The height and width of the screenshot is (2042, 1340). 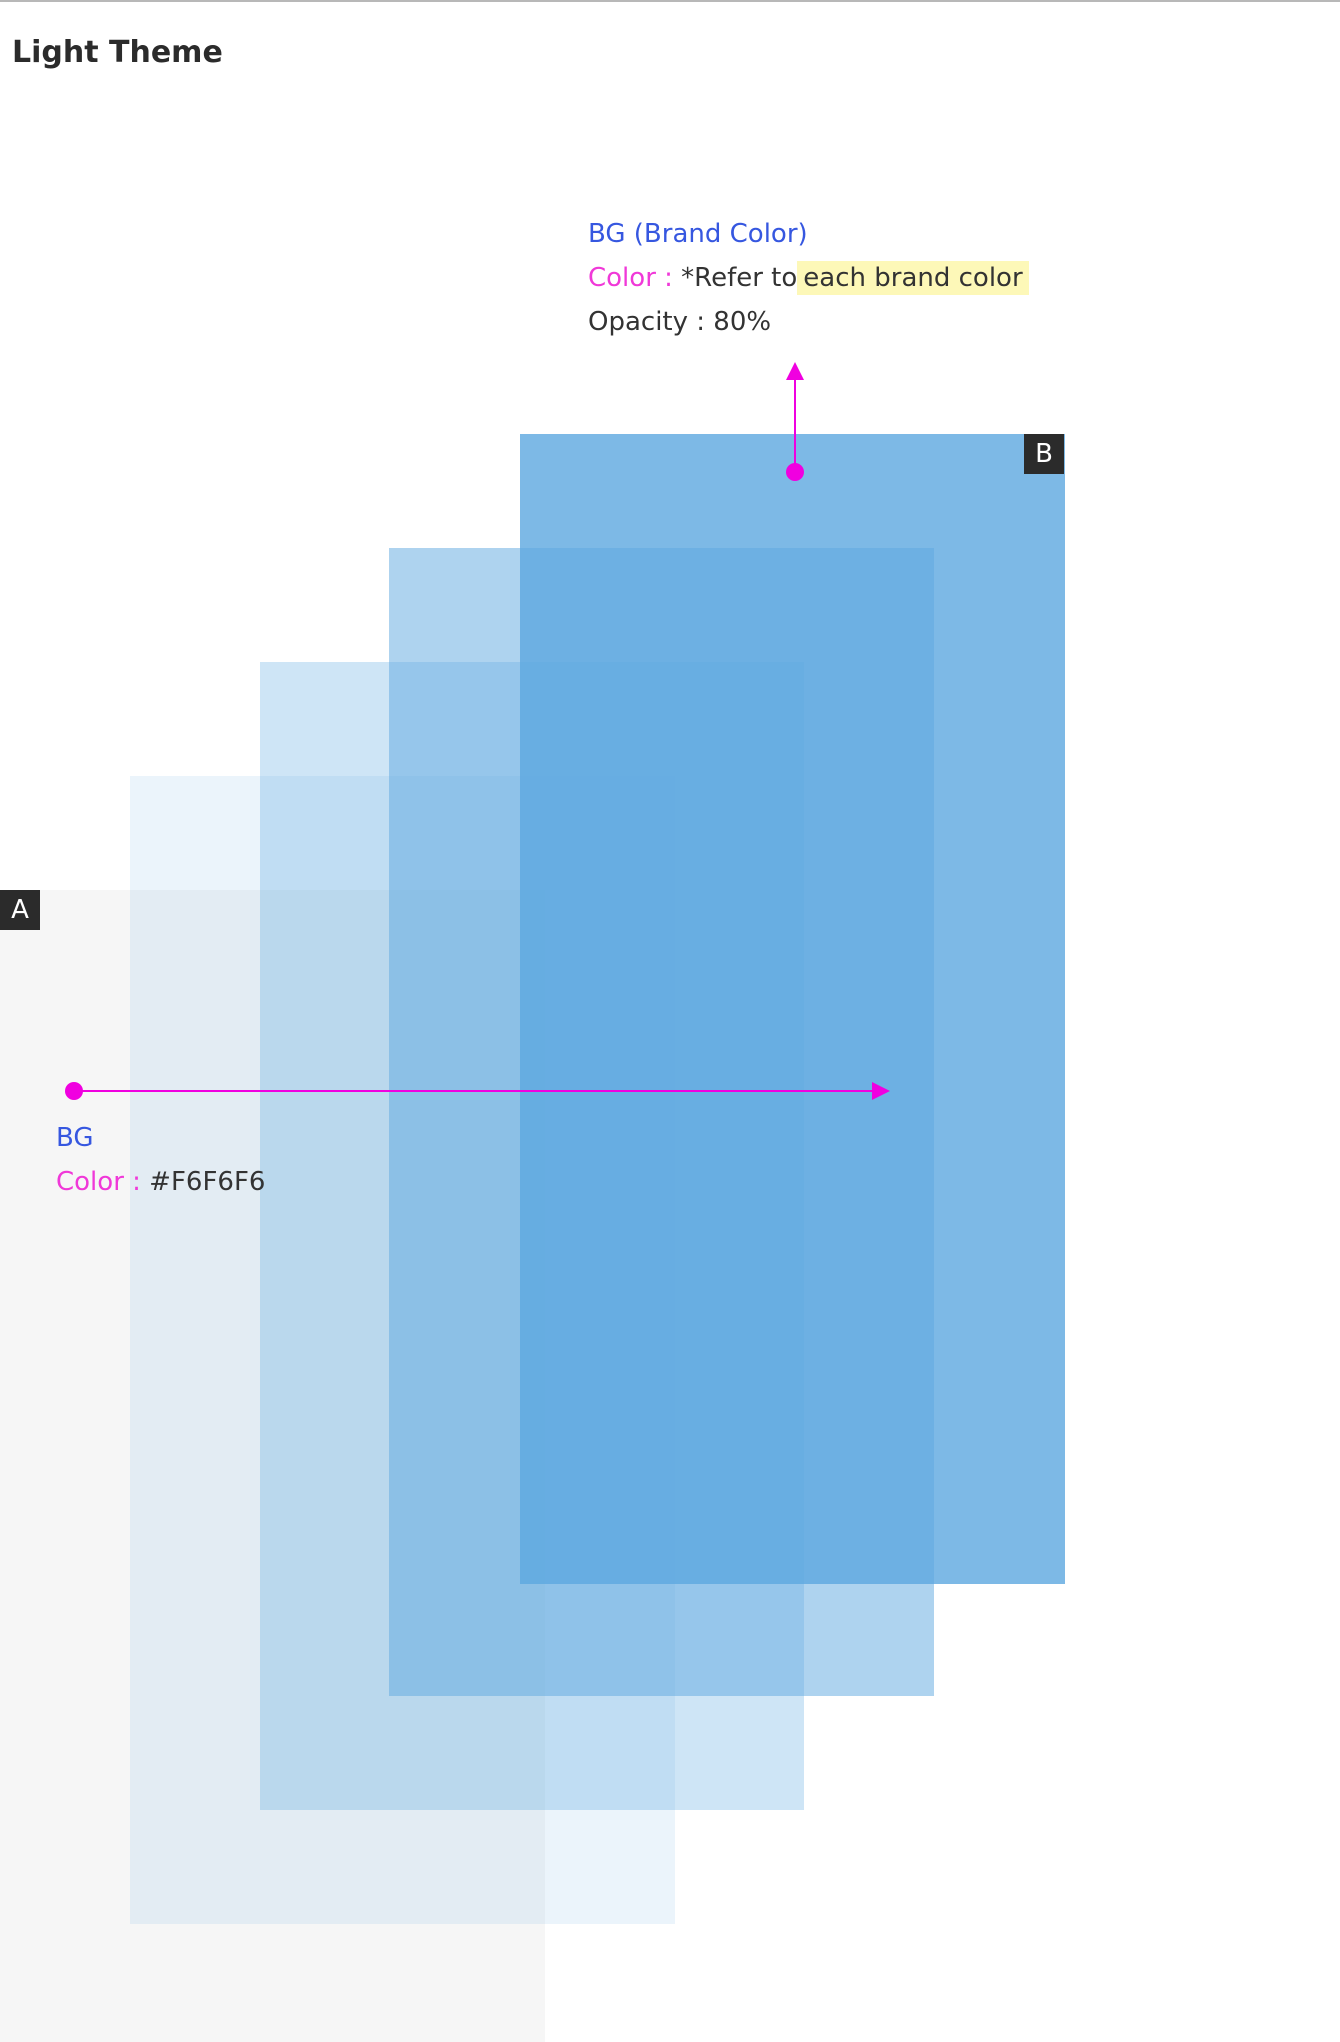 I want to click on layer-b-color-key: Color :, so click(x=630, y=278).